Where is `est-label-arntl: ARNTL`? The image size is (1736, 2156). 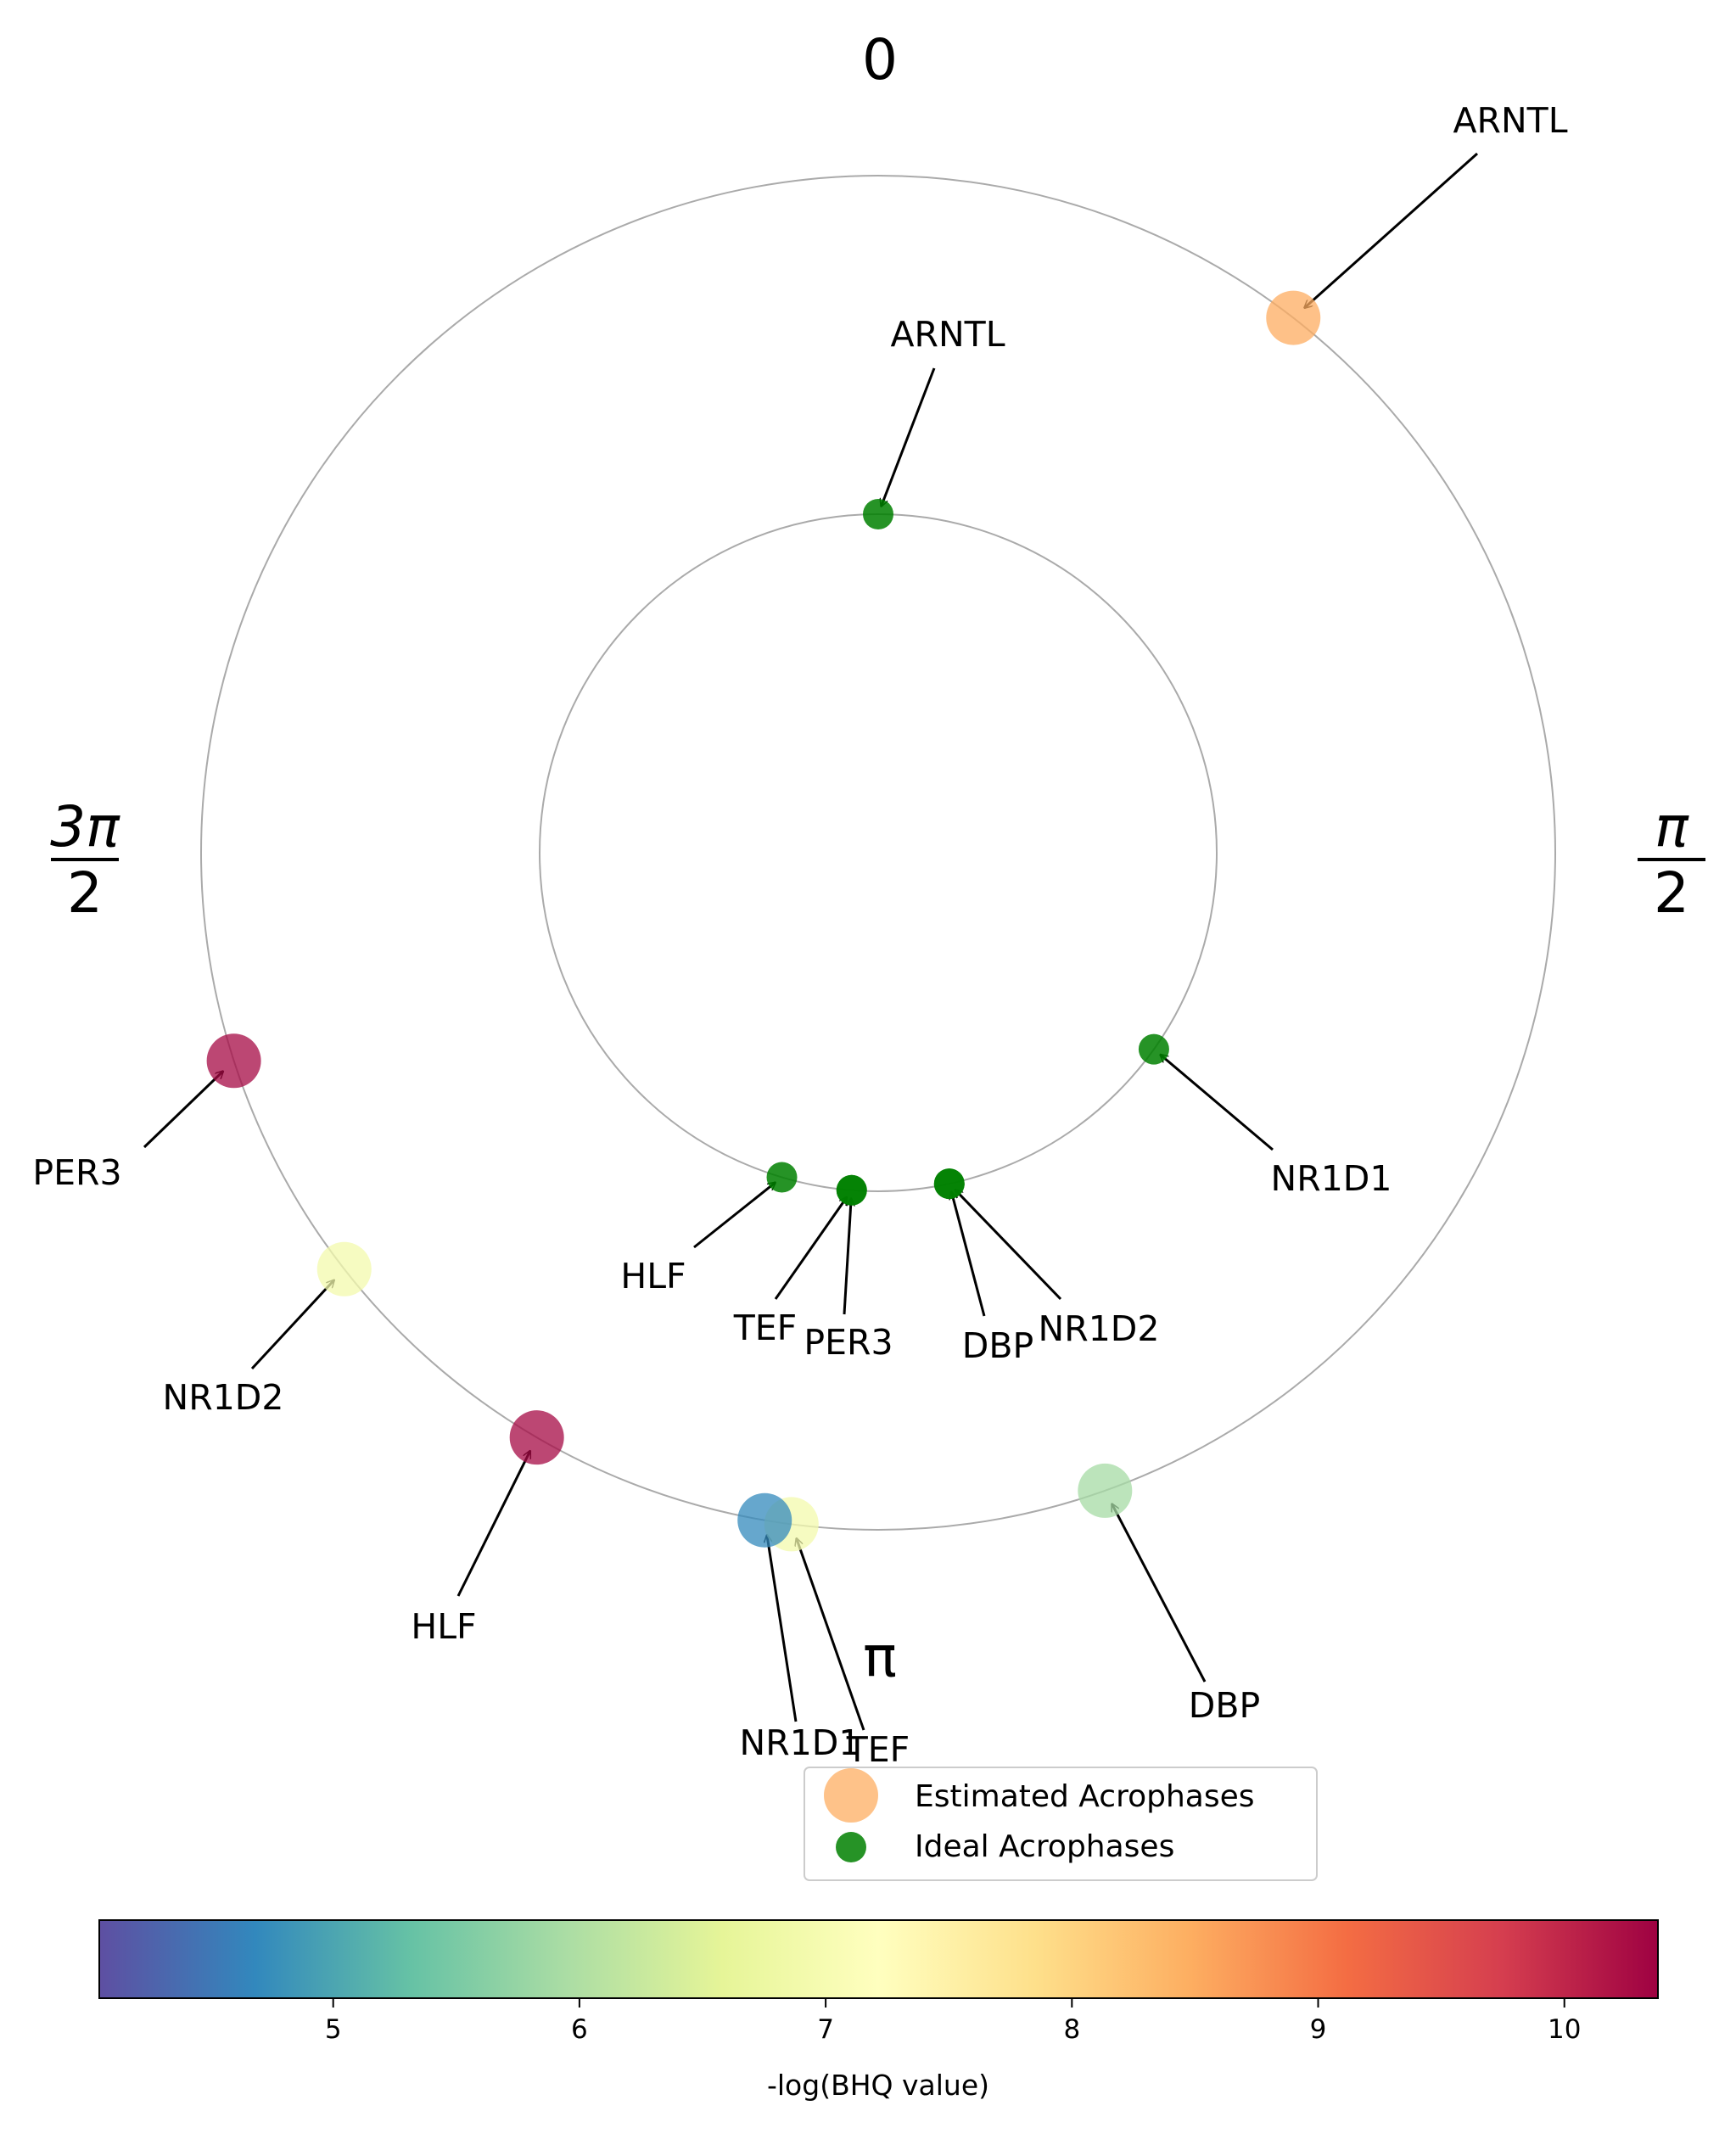 est-label-arntl: ARNTL is located at coordinates (1510, 120).